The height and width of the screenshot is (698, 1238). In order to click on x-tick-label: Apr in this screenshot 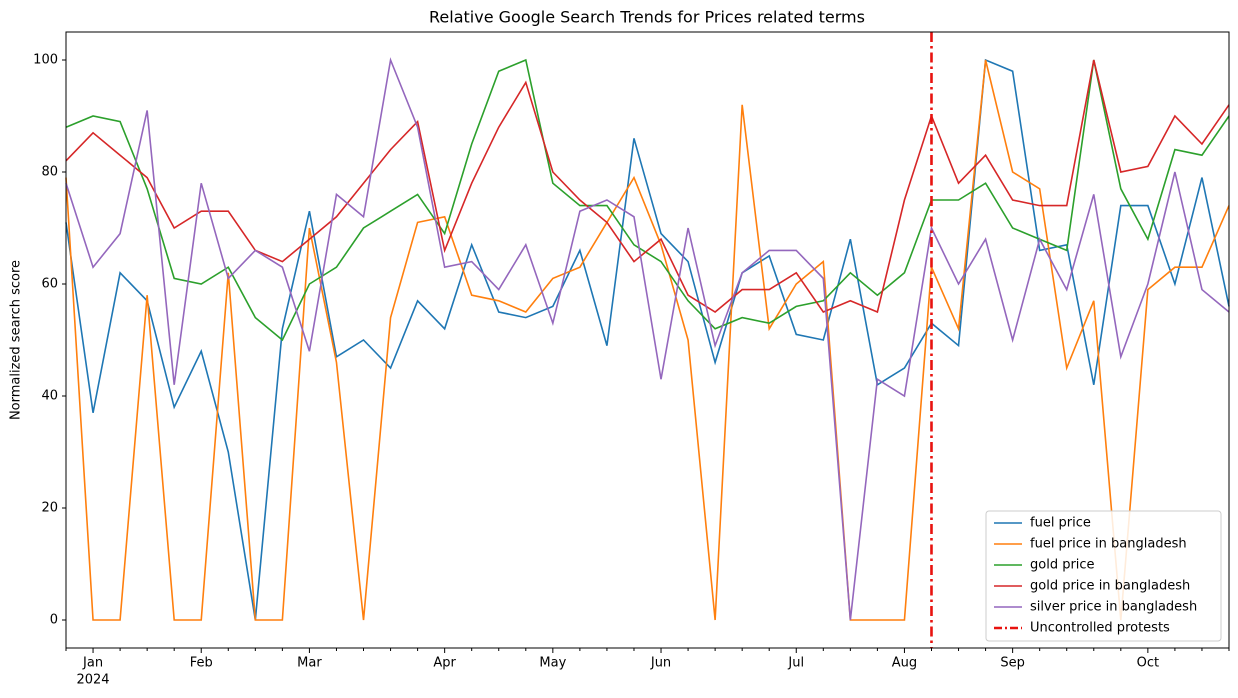, I will do `click(444, 663)`.